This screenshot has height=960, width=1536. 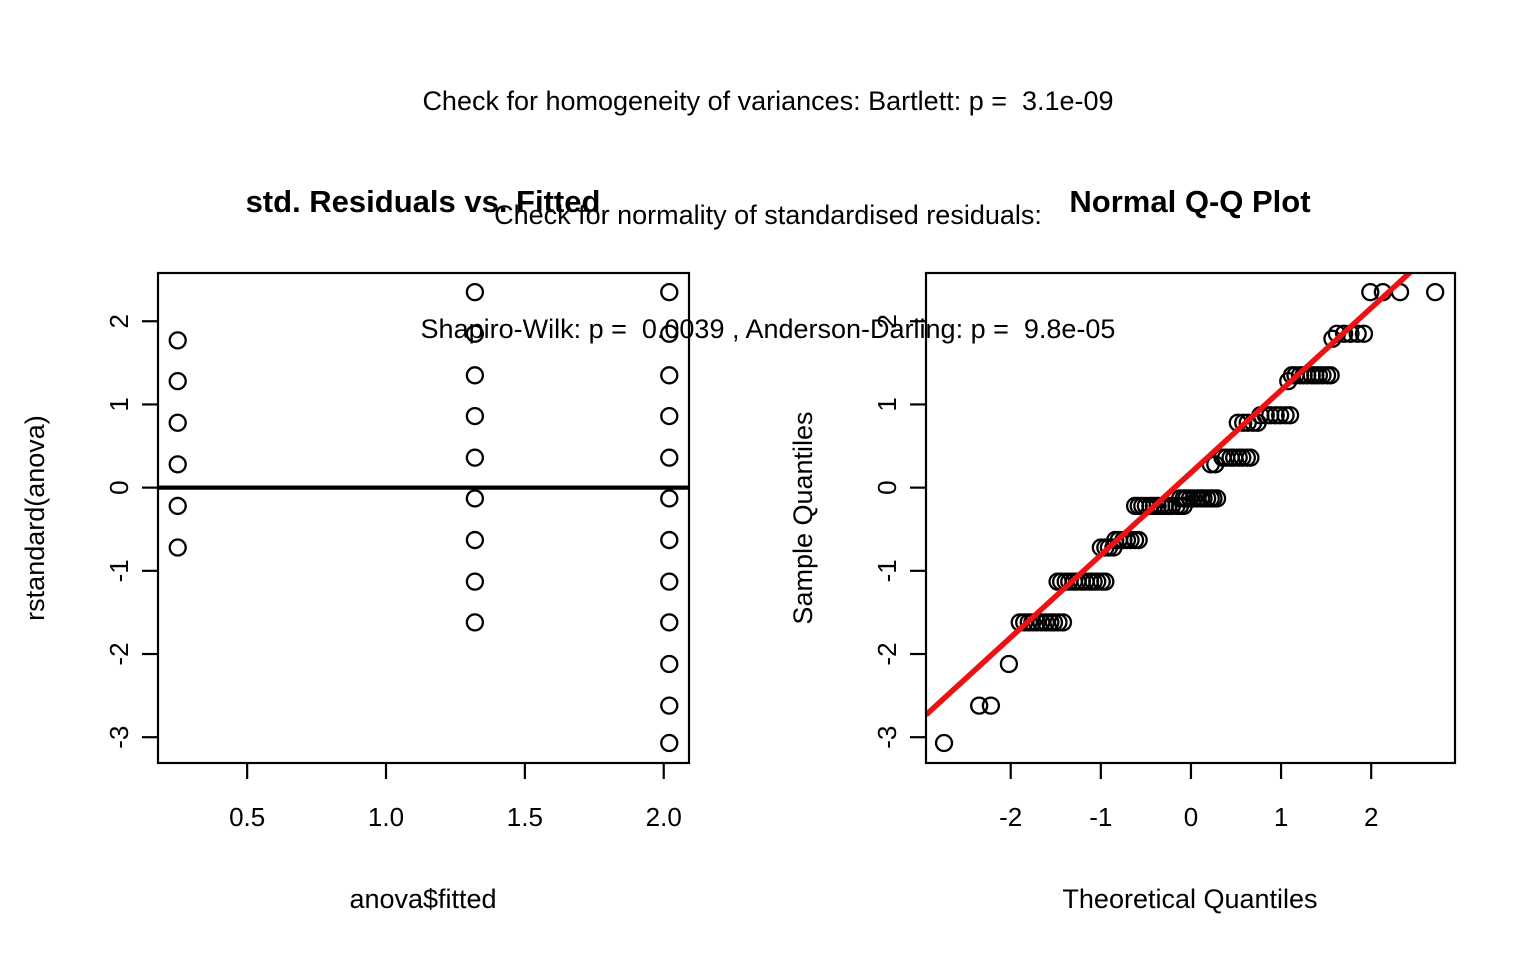 What do you see at coordinates (1010, 817) in the screenshot?
I see `x-tick-label: -2` at bounding box center [1010, 817].